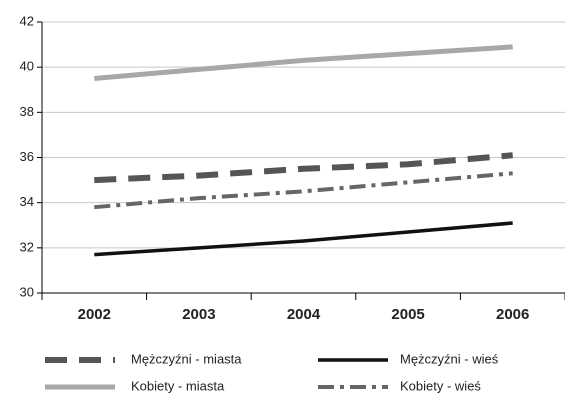 The width and height of the screenshot is (565, 401). I want to click on legend-label: Kobiety - miasta, so click(178, 385).